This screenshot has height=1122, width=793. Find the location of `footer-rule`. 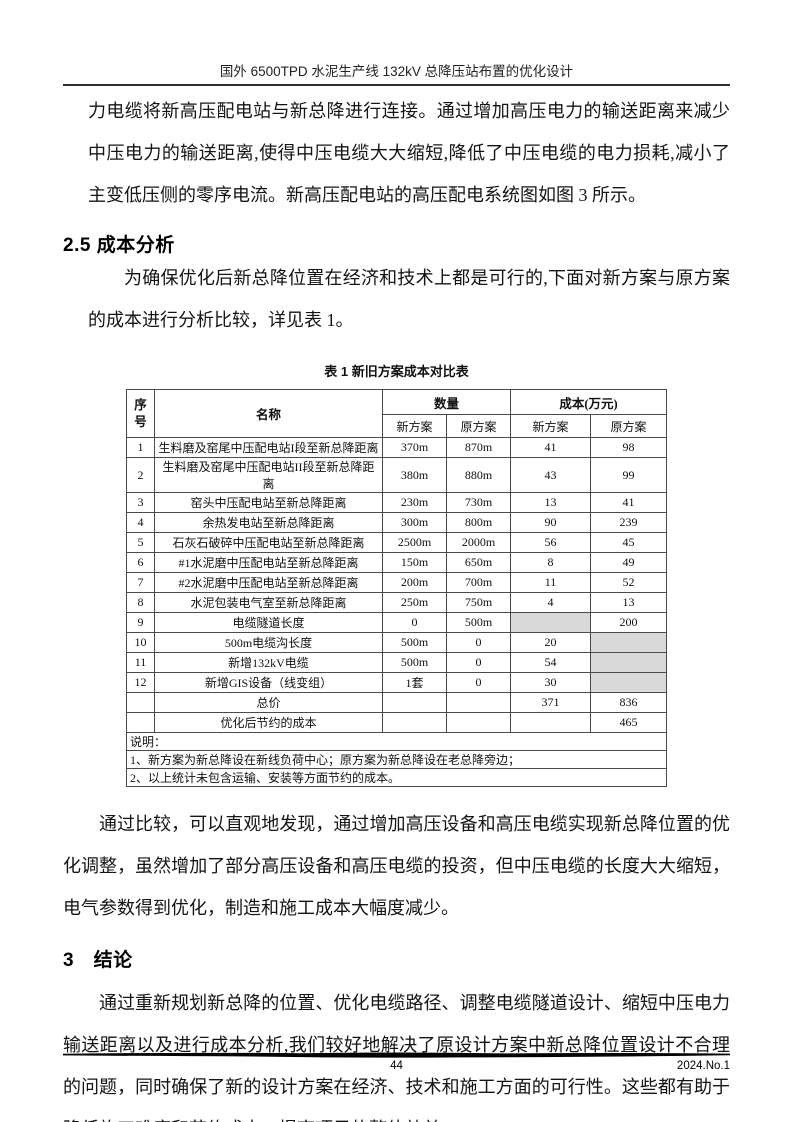

footer-rule is located at coordinates (396, 1055).